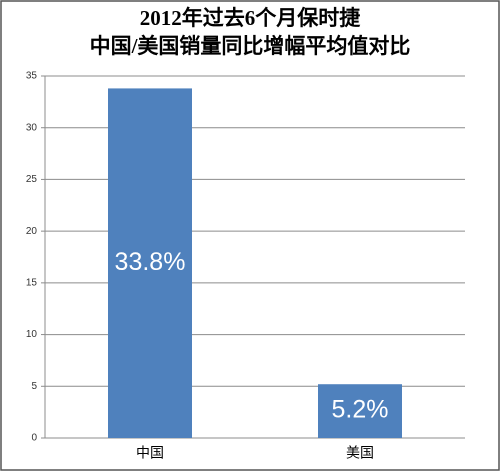 This screenshot has height=471, width=500. I want to click on y-tick-label: 20, so click(32, 231).